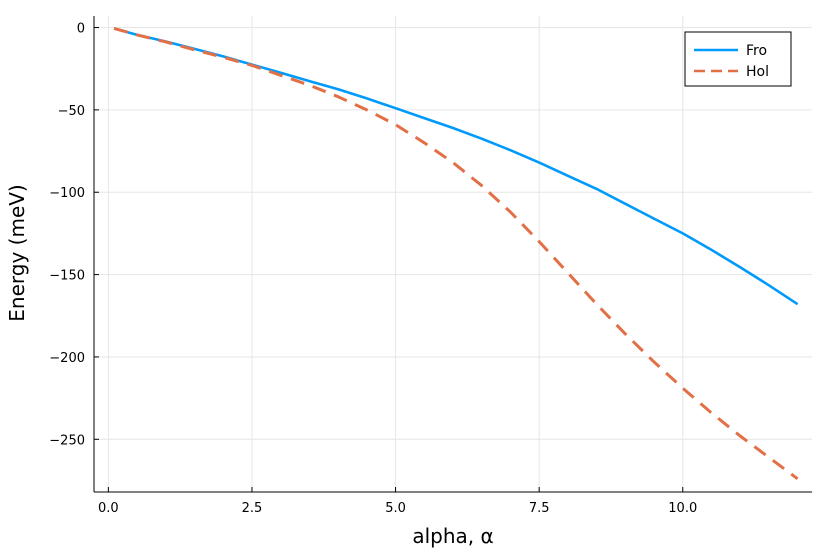  I want to click on legend: Fro Hol, so click(738, 59).